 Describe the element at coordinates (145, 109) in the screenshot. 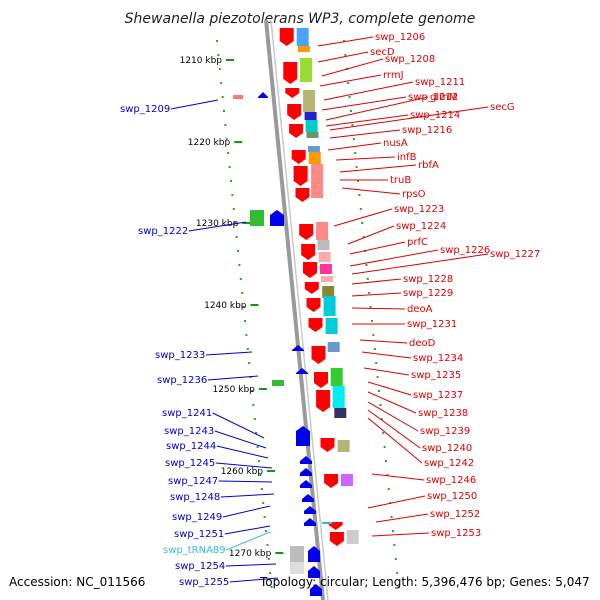

I see `reverse-gene-label: swp_1209` at that location.